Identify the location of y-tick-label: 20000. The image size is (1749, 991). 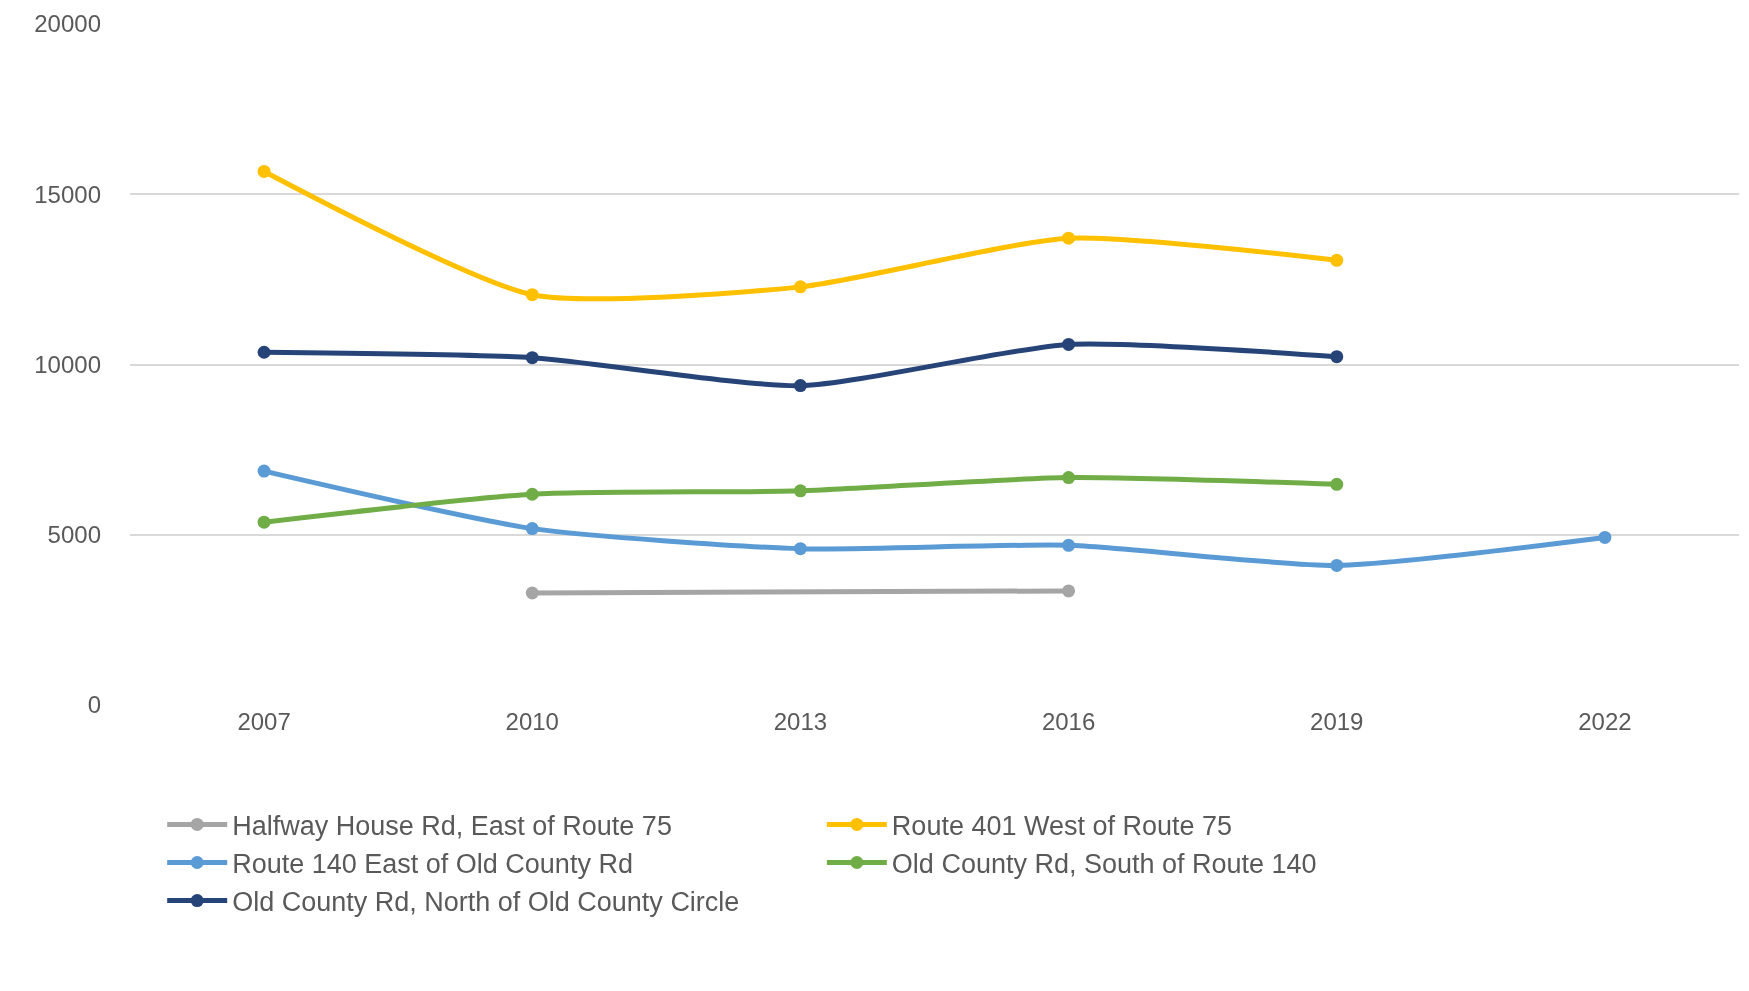
(67, 24).